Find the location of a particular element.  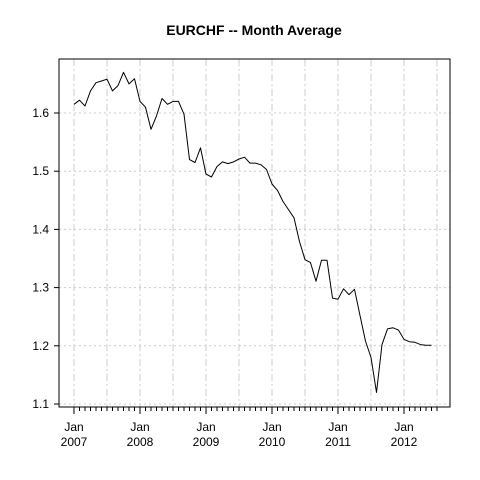

y-tick-label: 1.6 is located at coordinates (40, 113).